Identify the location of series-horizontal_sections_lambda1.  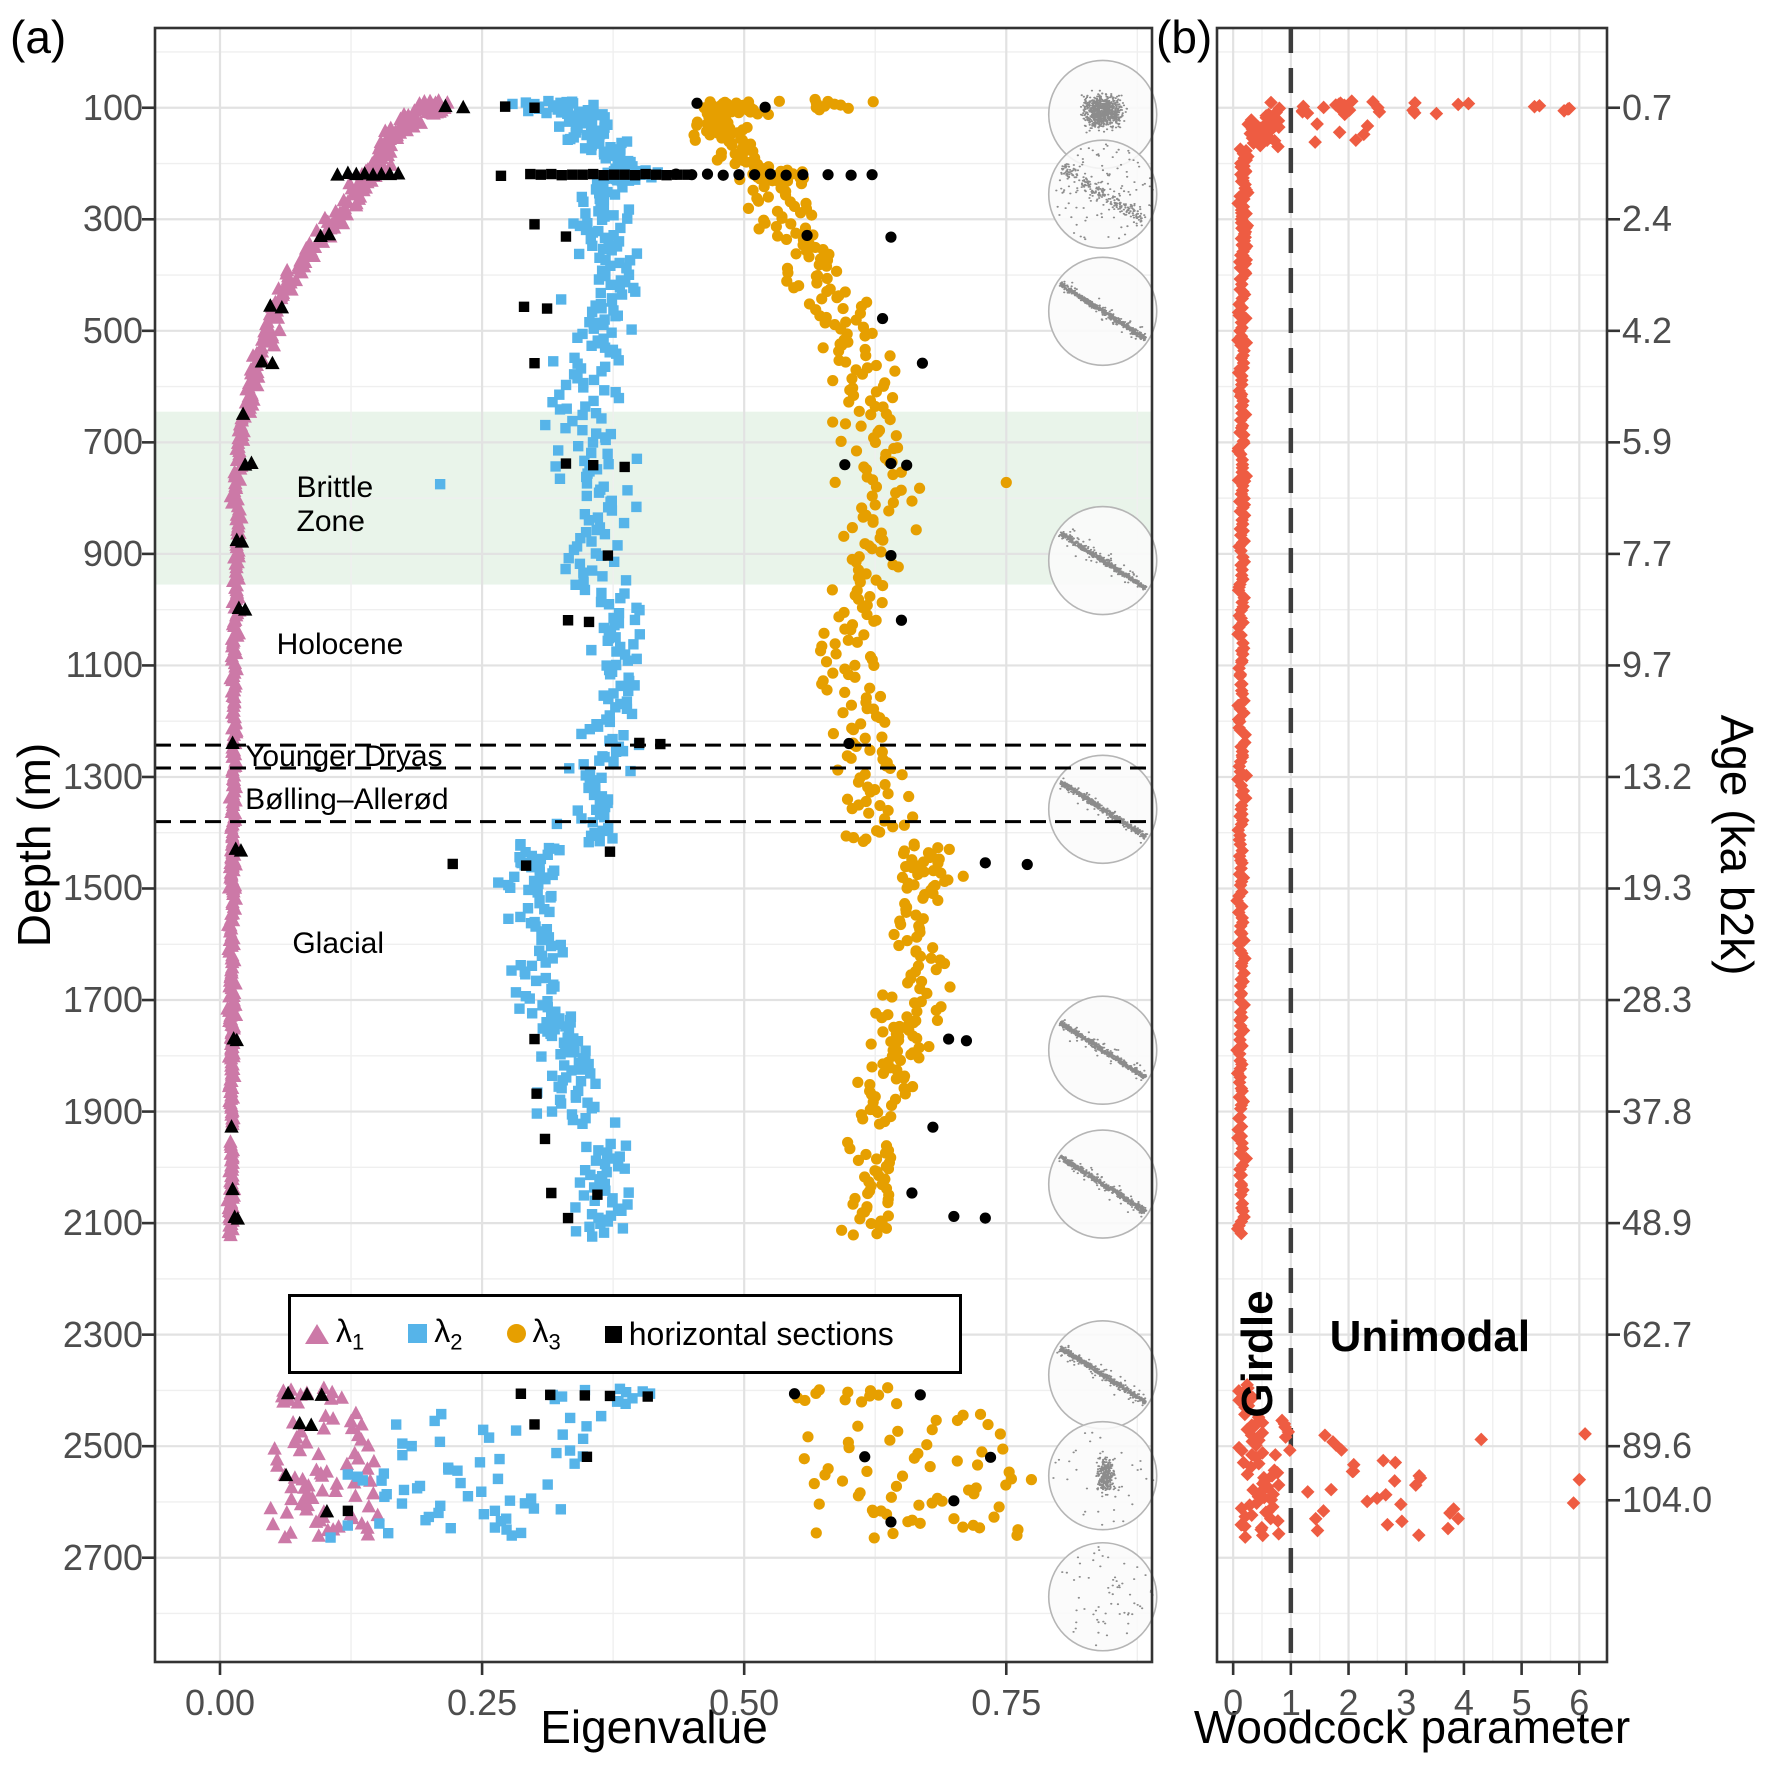
(347, 808).